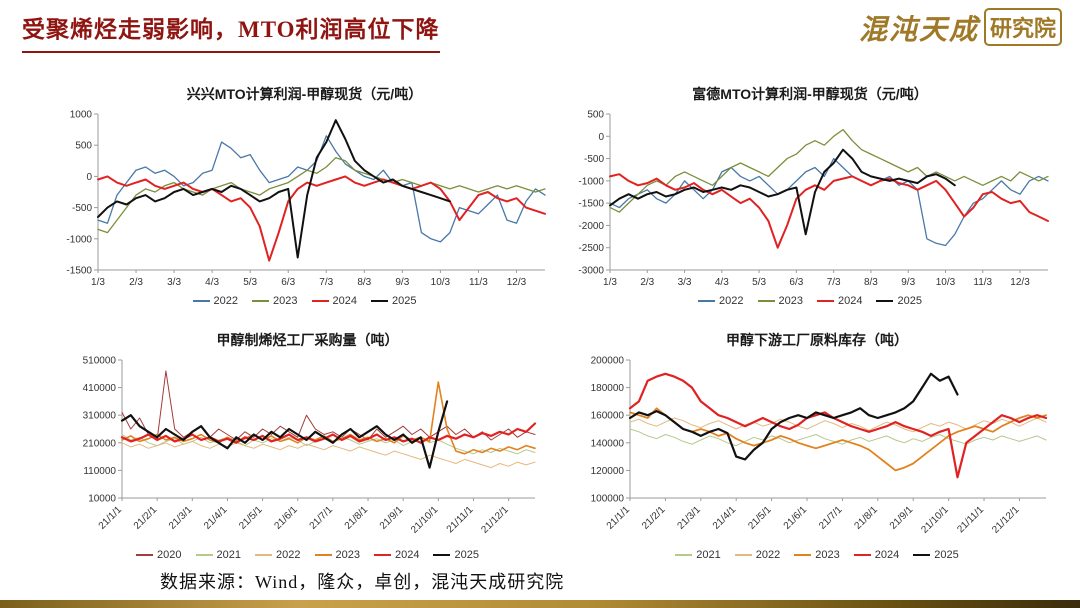 The image size is (1080, 608). What do you see at coordinates (100, 361) in the screenshot?
I see `y-tick-label: 510000` at bounding box center [100, 361].